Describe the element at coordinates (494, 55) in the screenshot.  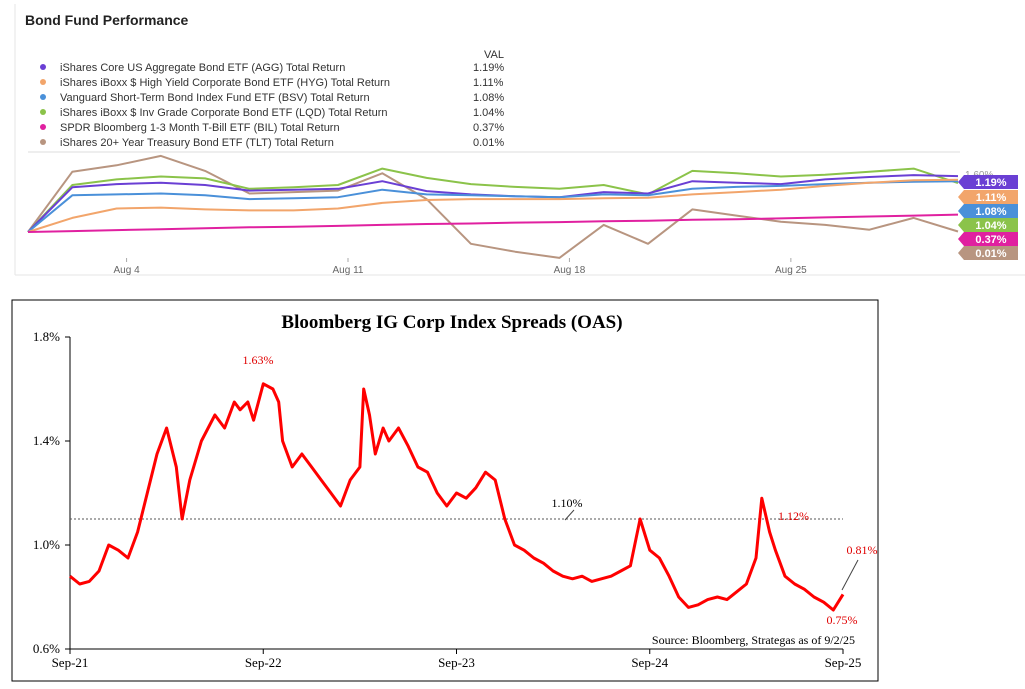
I see `value-header: VAL` at that location.